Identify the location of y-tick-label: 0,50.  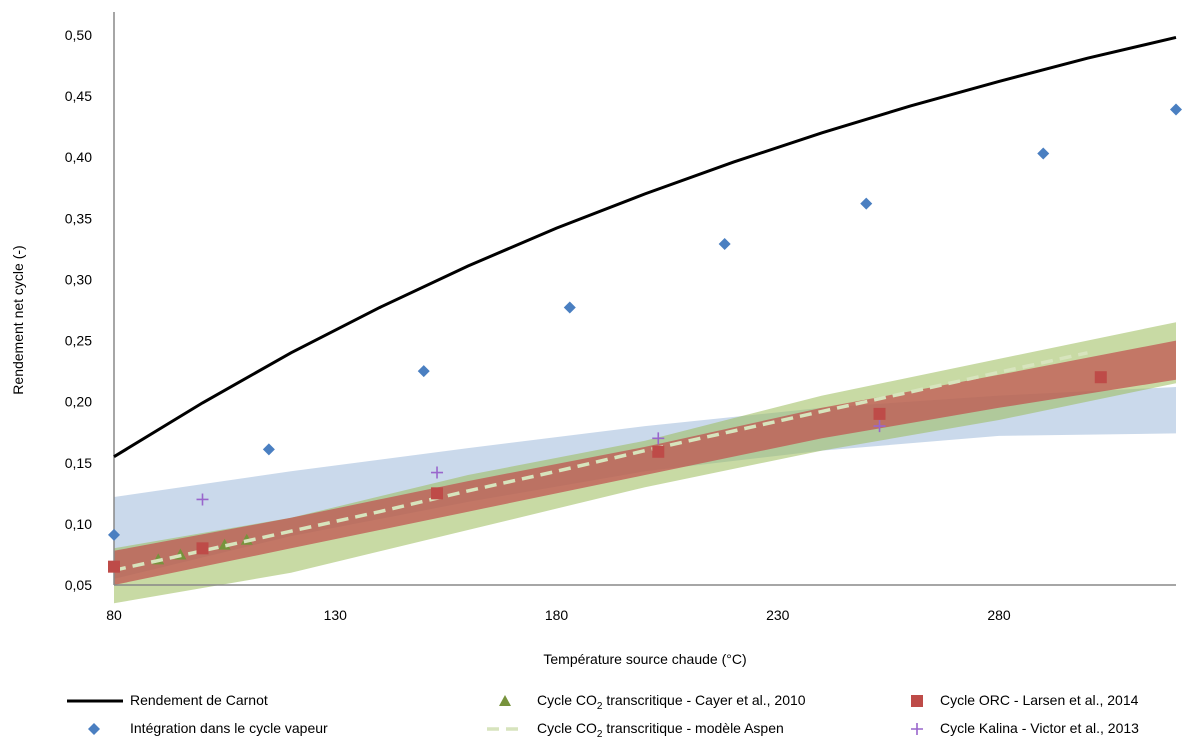
(78, 35).